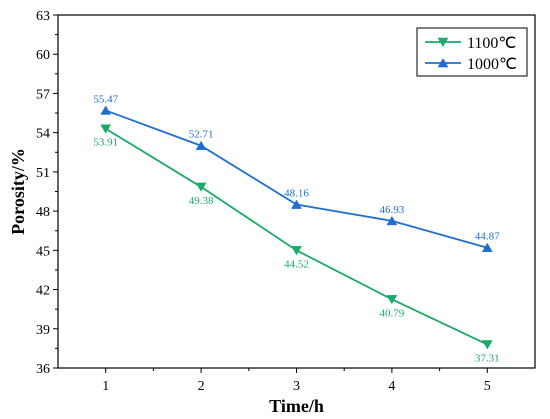  Describe the element at coordinates (43, 55) in the screenshot. I see `y-tick-label: 60` at that location.